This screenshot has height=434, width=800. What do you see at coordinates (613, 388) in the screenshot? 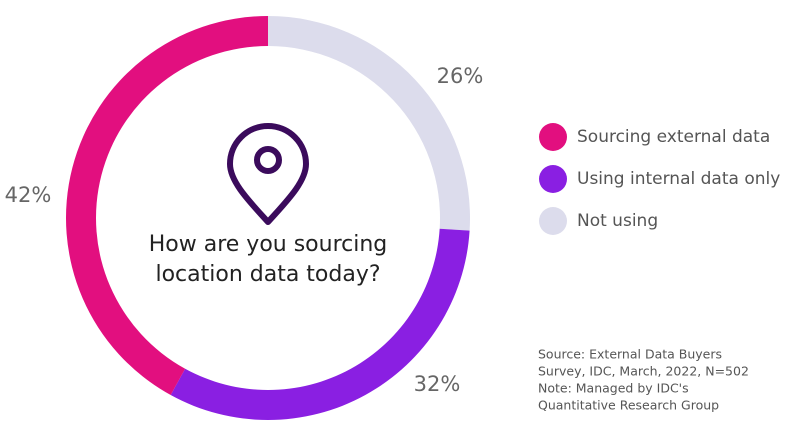
I see `source-note: Note: Managed by IDC's` at bounding box center [613, 388].